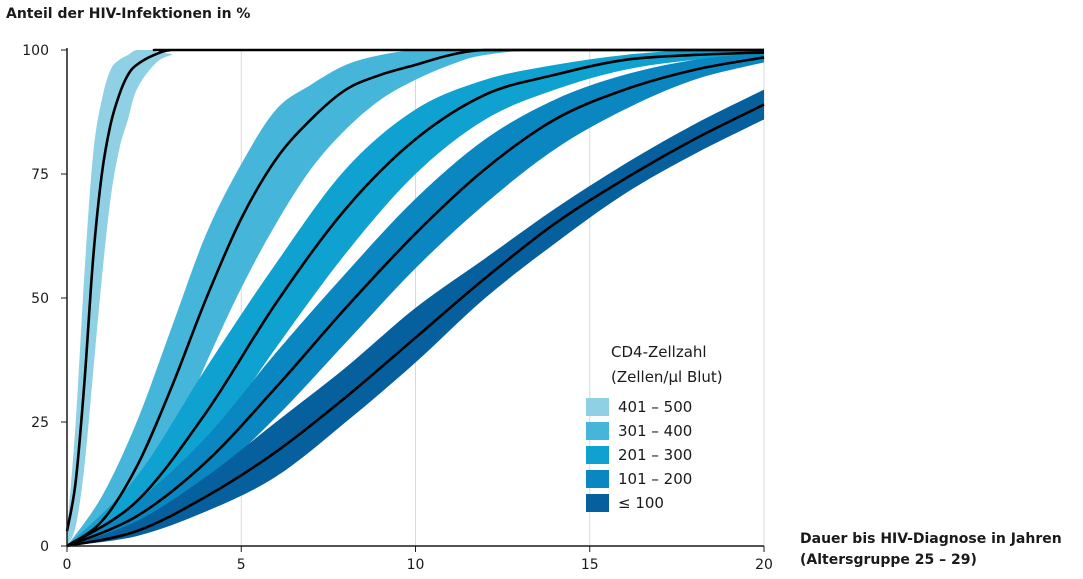 The height and width of the screenshot is (579, 1083). Describe the element at coordinates (641, 503) in the screenshot. I see `legend-entry-label: ≤ 100` at that location.